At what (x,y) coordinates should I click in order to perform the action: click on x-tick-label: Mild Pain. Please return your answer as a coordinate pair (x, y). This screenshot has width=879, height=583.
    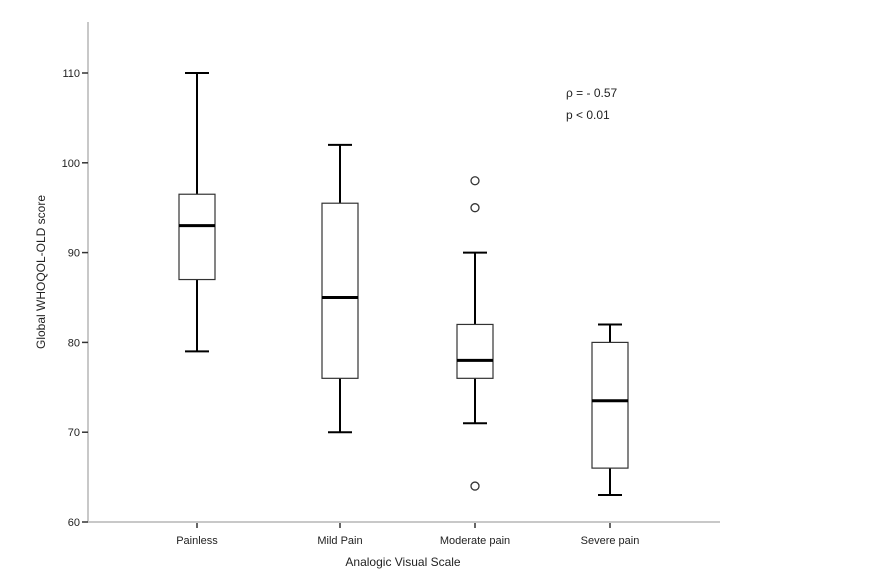
    Looking at the image, I should click on (339, 541).